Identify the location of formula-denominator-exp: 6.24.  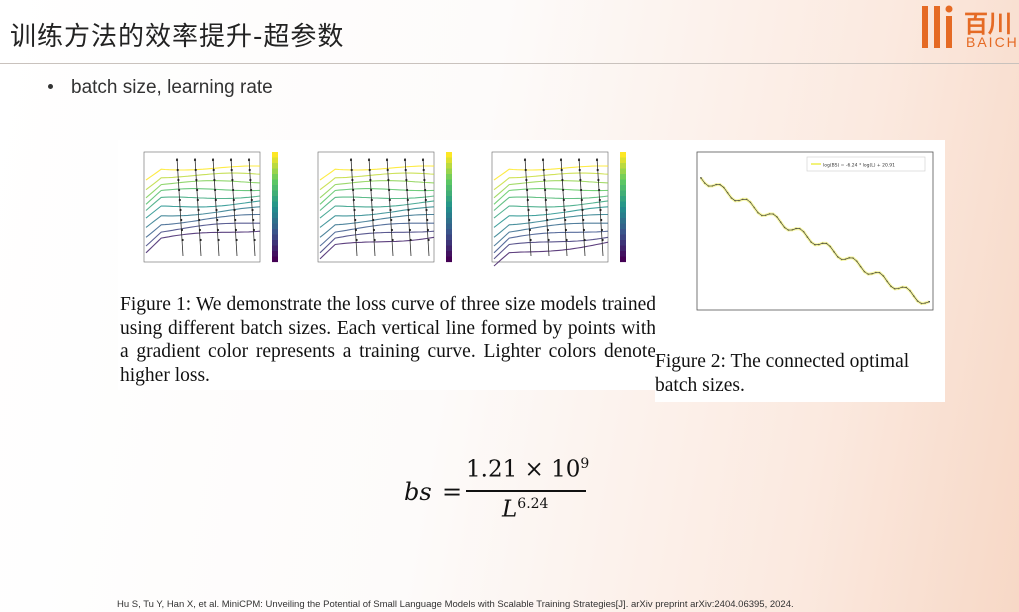
(533, 504).